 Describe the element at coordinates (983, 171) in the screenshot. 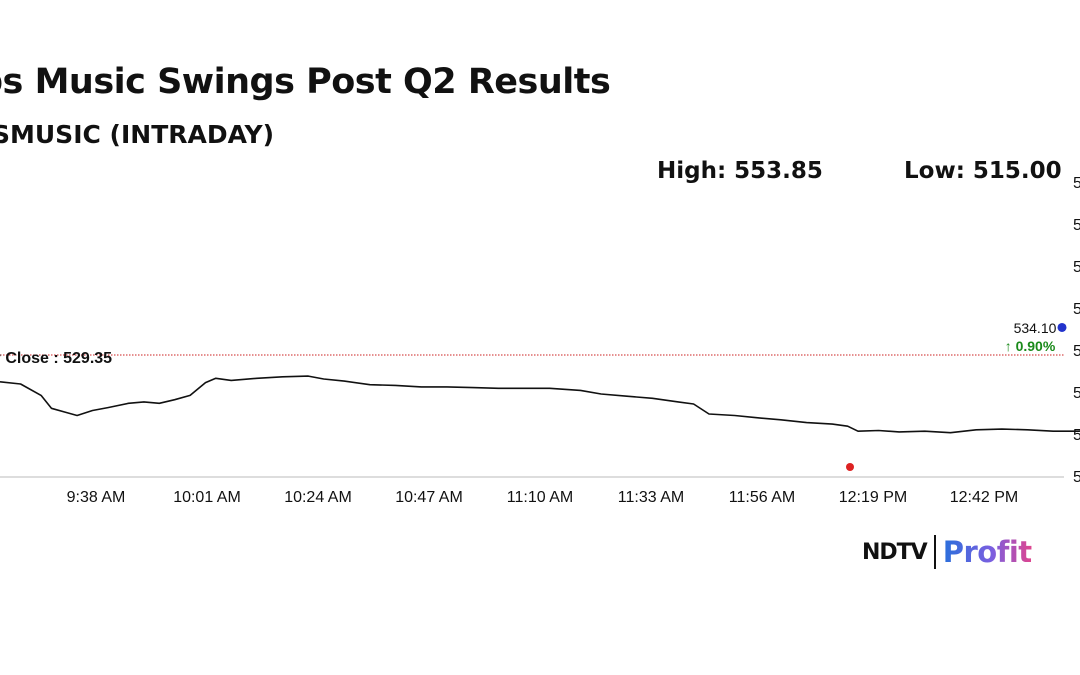

I see `day-low-label: Low: 515.00` at that location.